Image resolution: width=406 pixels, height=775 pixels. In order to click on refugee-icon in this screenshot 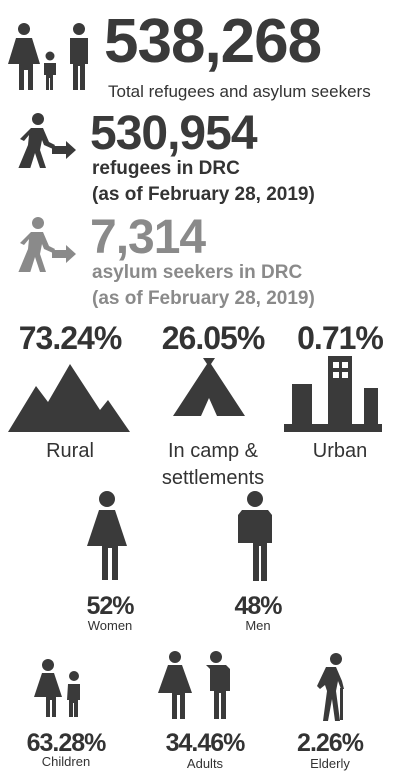, I will do `click(47, 140)`.